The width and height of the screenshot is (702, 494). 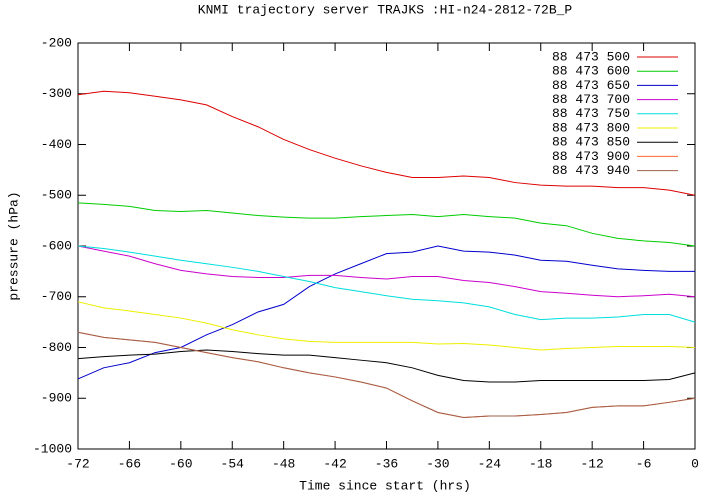 What do you see at coordinates (13, 245) in the screenshot?
I see `y-axis-label: pressure (hPa)` at bounding box center [13, 245].